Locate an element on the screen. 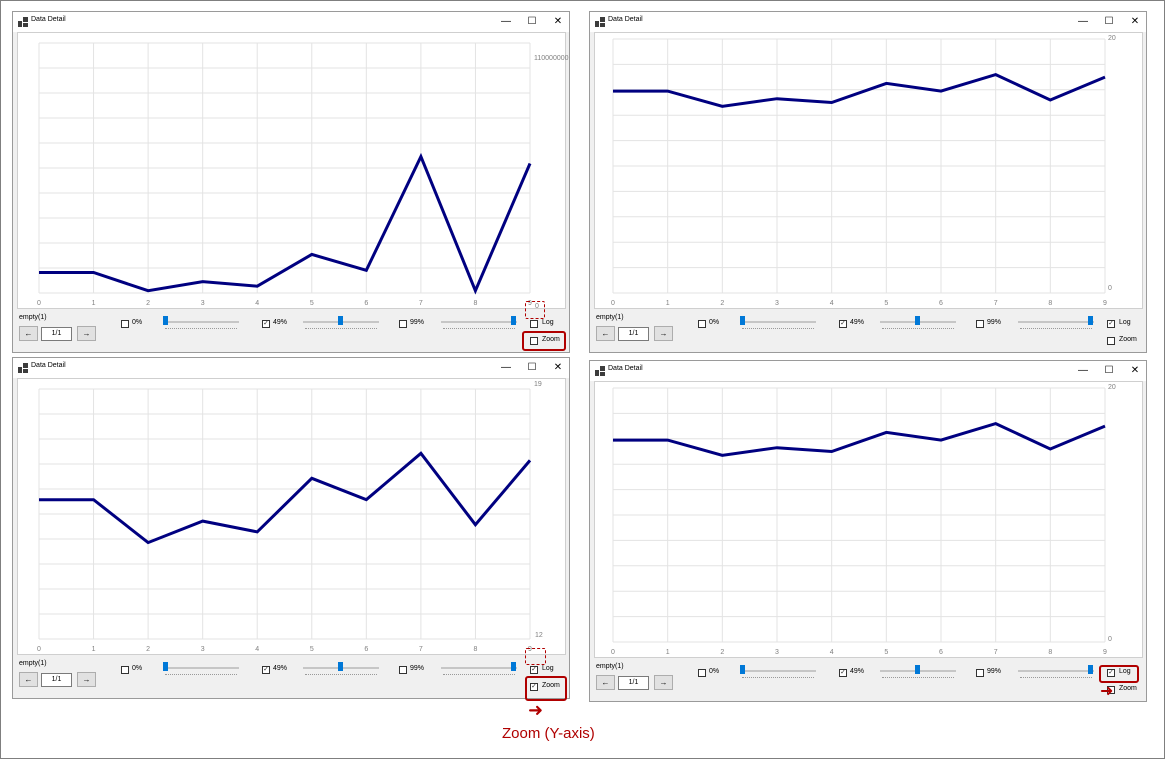 Image resolution: width=1165 pixels, height=759 pixels. x-tick-label: 3 is located at coordinates (777, 652).